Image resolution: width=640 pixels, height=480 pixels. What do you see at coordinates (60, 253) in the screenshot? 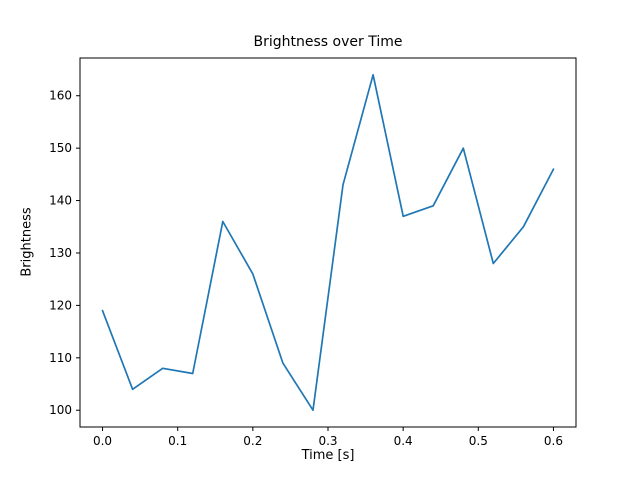
I see `y-tick-label: 130` at bounding box center [60, 253].